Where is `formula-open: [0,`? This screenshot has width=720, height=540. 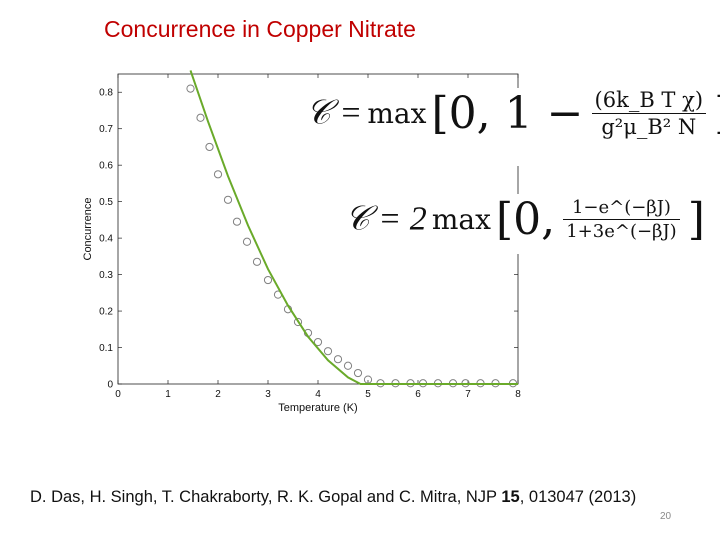
formula-open: [0, is located at coordinates (525, 219).